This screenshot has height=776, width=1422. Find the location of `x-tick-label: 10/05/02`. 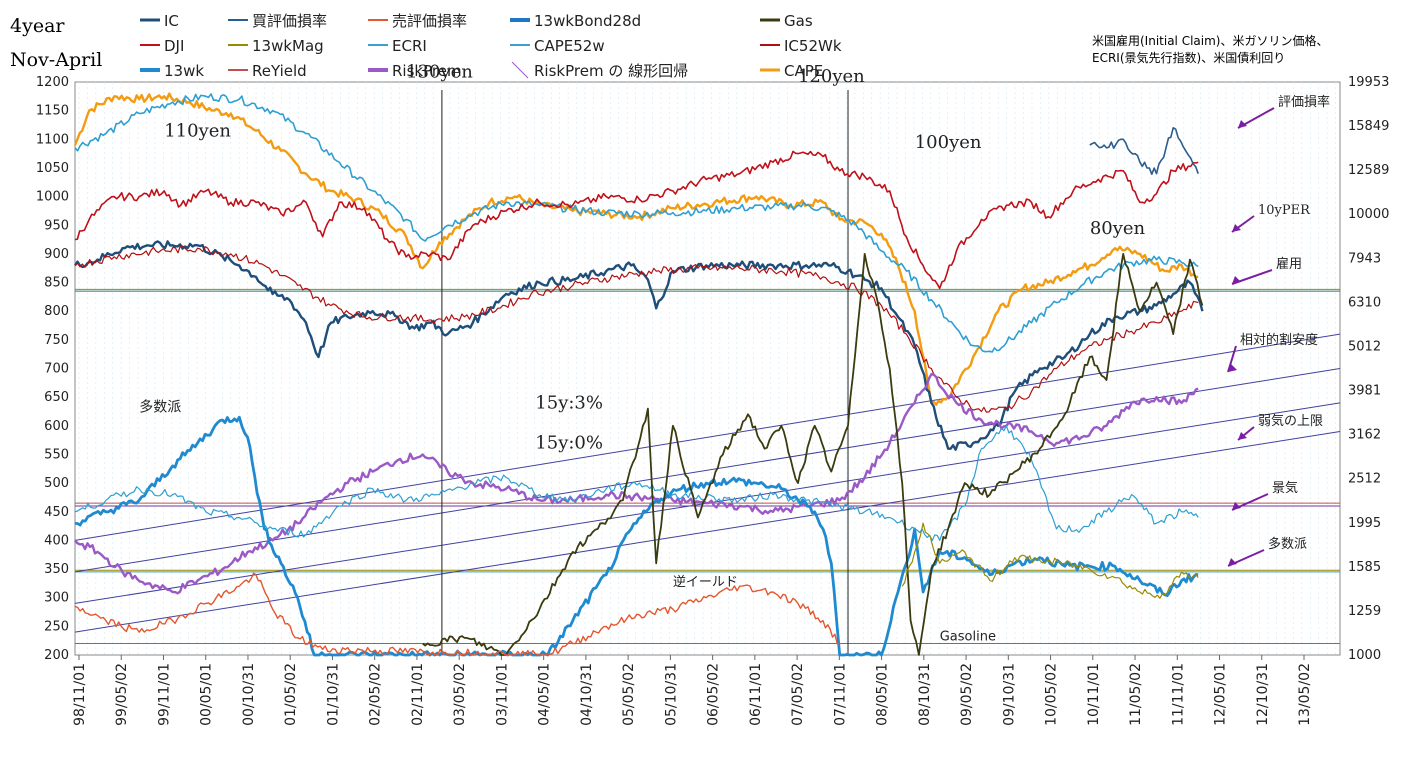

x-tick-label: 10/05/02 is located at coordinates (1052, 694).